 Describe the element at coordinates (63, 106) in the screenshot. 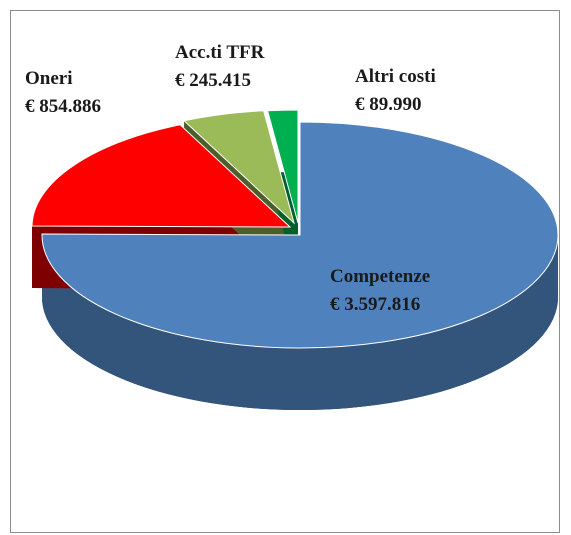

I see `slice-value-label: € 854.886` at that location.